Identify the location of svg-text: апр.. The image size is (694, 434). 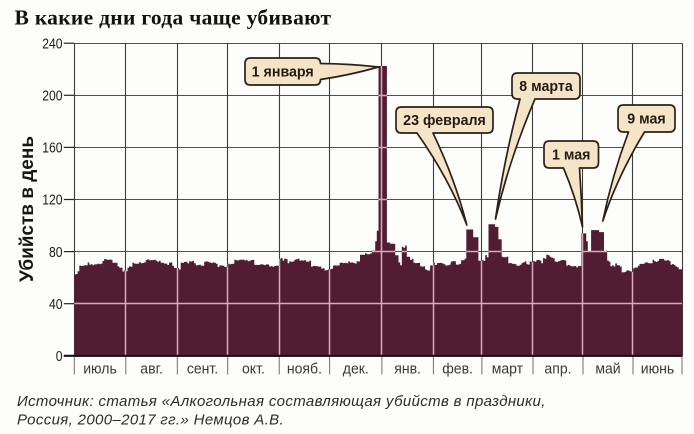
(557, 369).